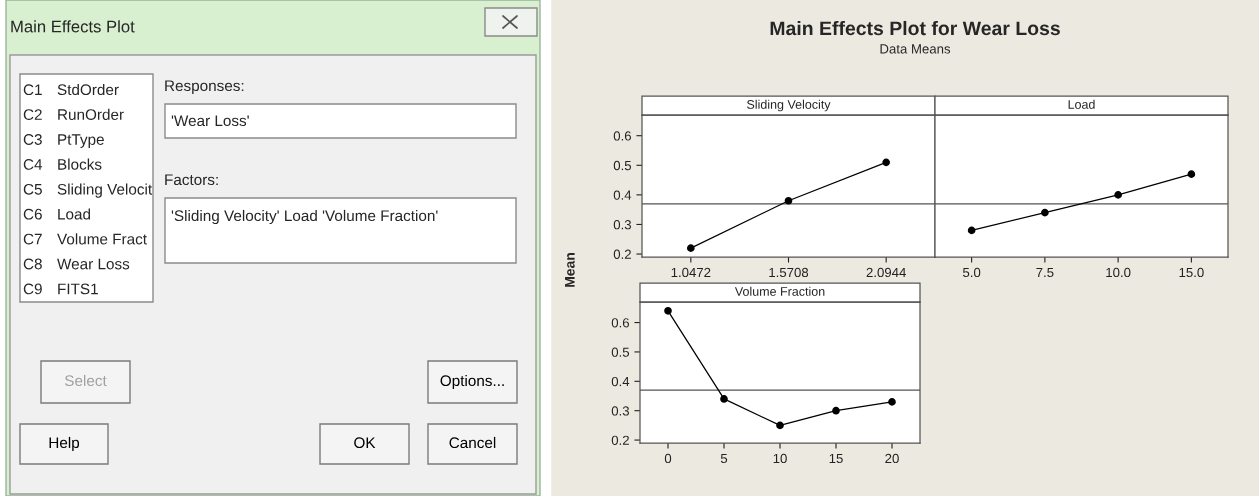 Image resolution: width=1259 pixels, height=496 pixels. Describe the element at coordinates (1191, 272) in the screenshot. I see `x-tick-label: 15.0` at that location.